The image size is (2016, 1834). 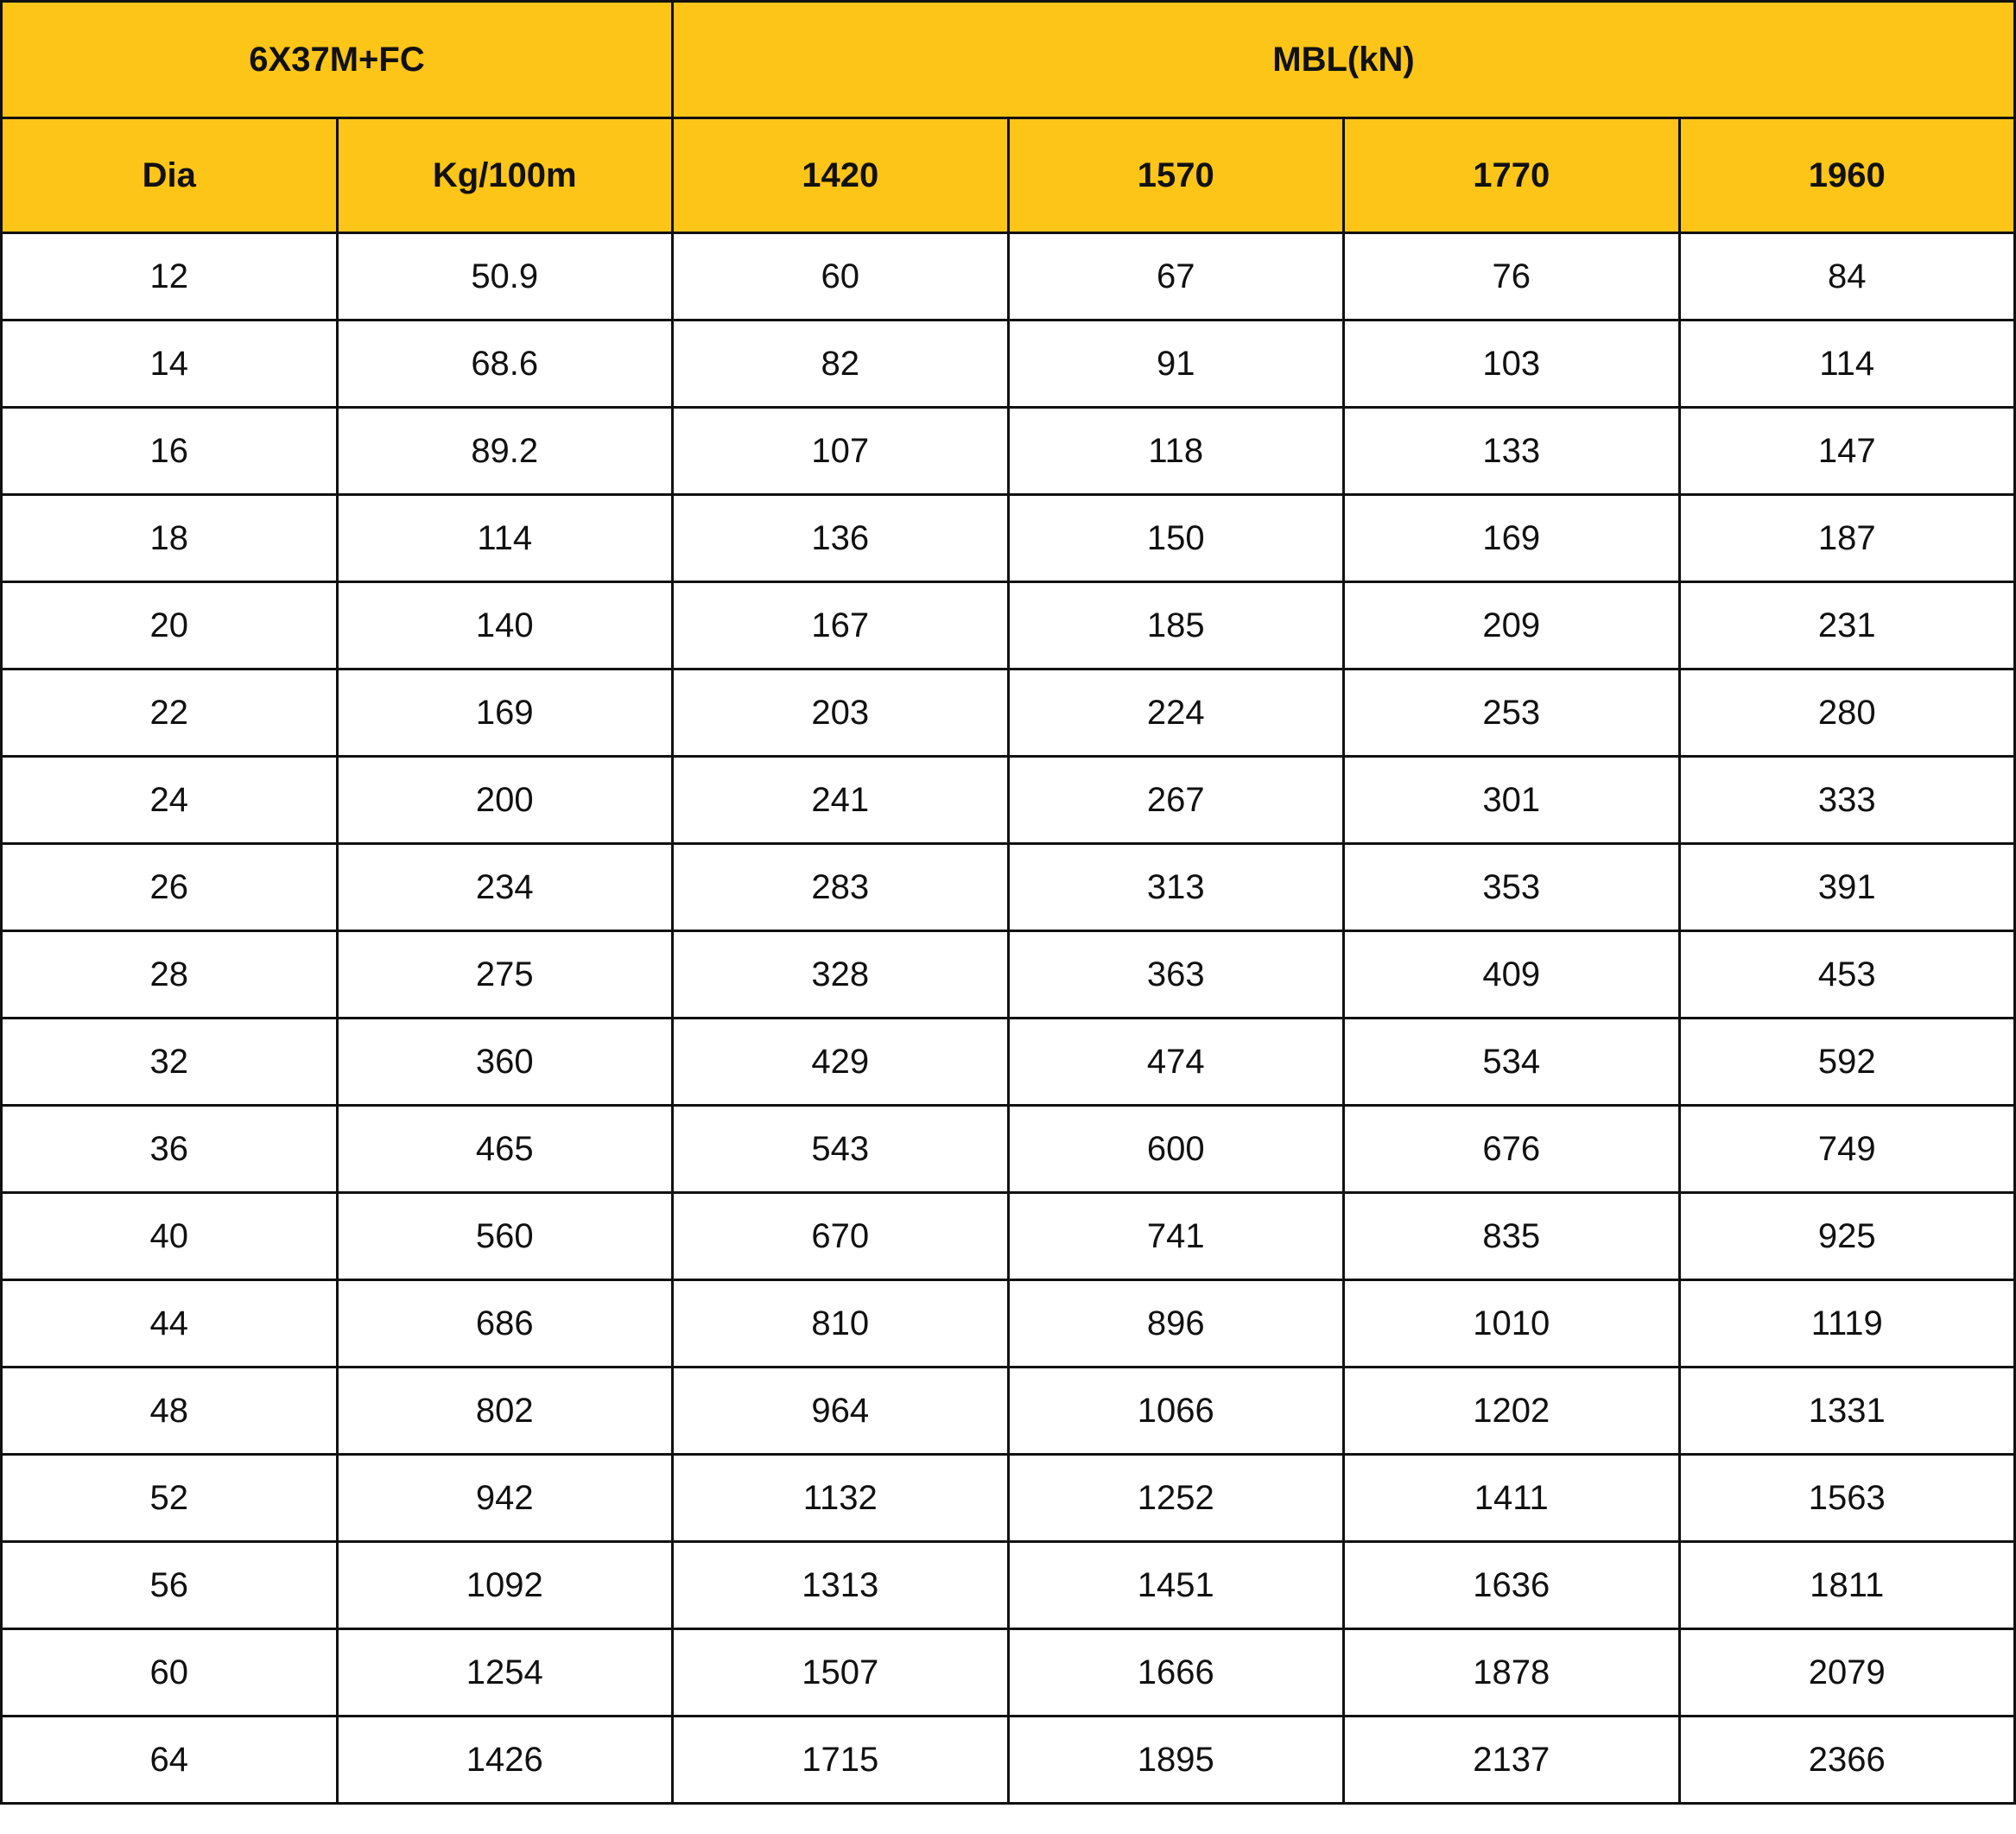 I want to click on table-cell: 169, so click(x=1512, y=538).